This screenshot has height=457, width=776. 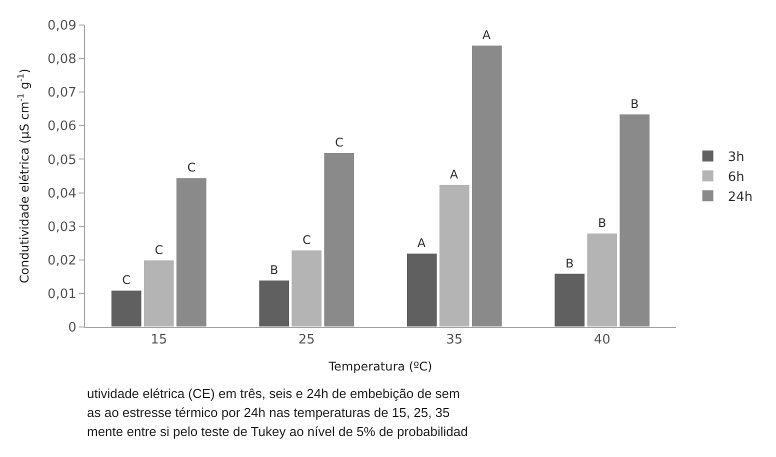 I want to click on text: utividade elétrica (CE) em três, seis e 24h de embebição de sem, so click(x=273, y=393).